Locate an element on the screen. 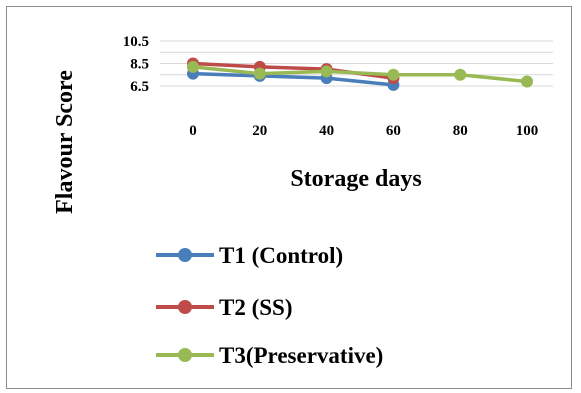 The height and width of the screenshot is (393, 581). y-tick-labels: 10.5 8.5 6.5 is located at coordinates (136, 64).